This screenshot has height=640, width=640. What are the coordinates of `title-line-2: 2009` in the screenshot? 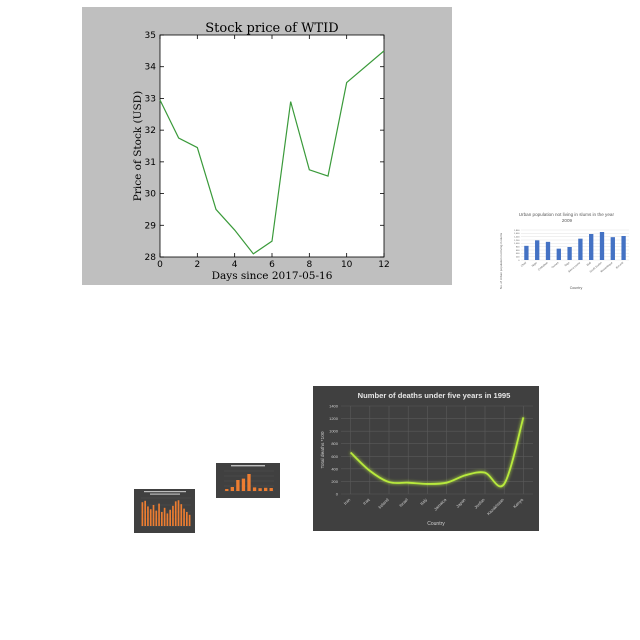 It's located at (567, 220).